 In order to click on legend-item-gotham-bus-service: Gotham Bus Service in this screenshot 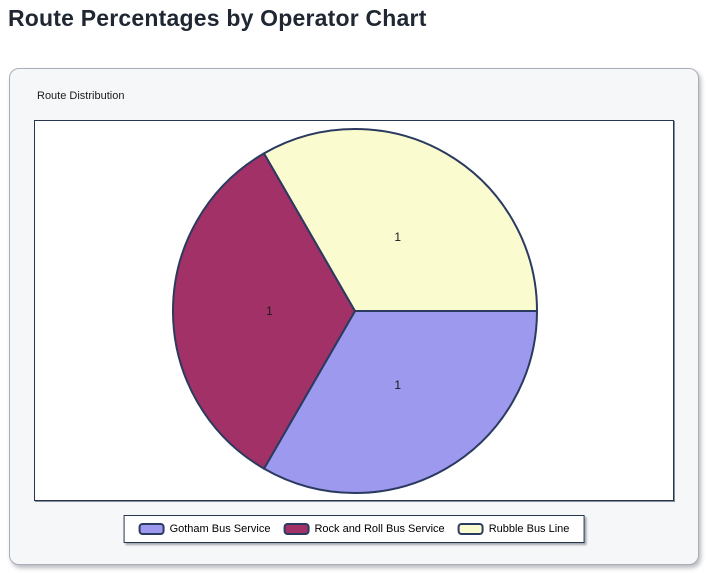, I will do `click(204, 529)`.